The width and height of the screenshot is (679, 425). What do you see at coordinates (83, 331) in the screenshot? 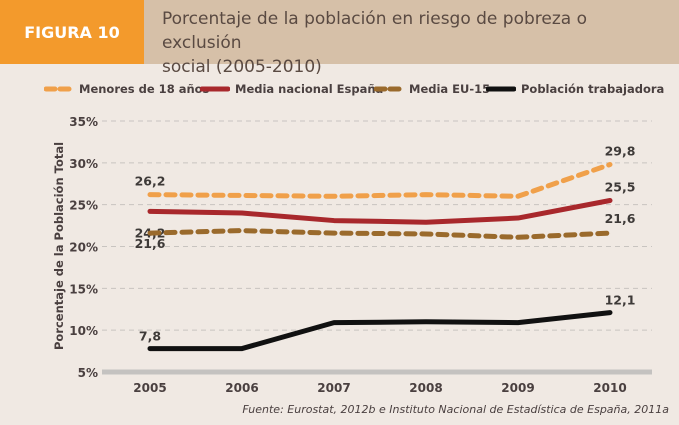
I see `y-tick-label: 10%` at bounding box center [83, 331].